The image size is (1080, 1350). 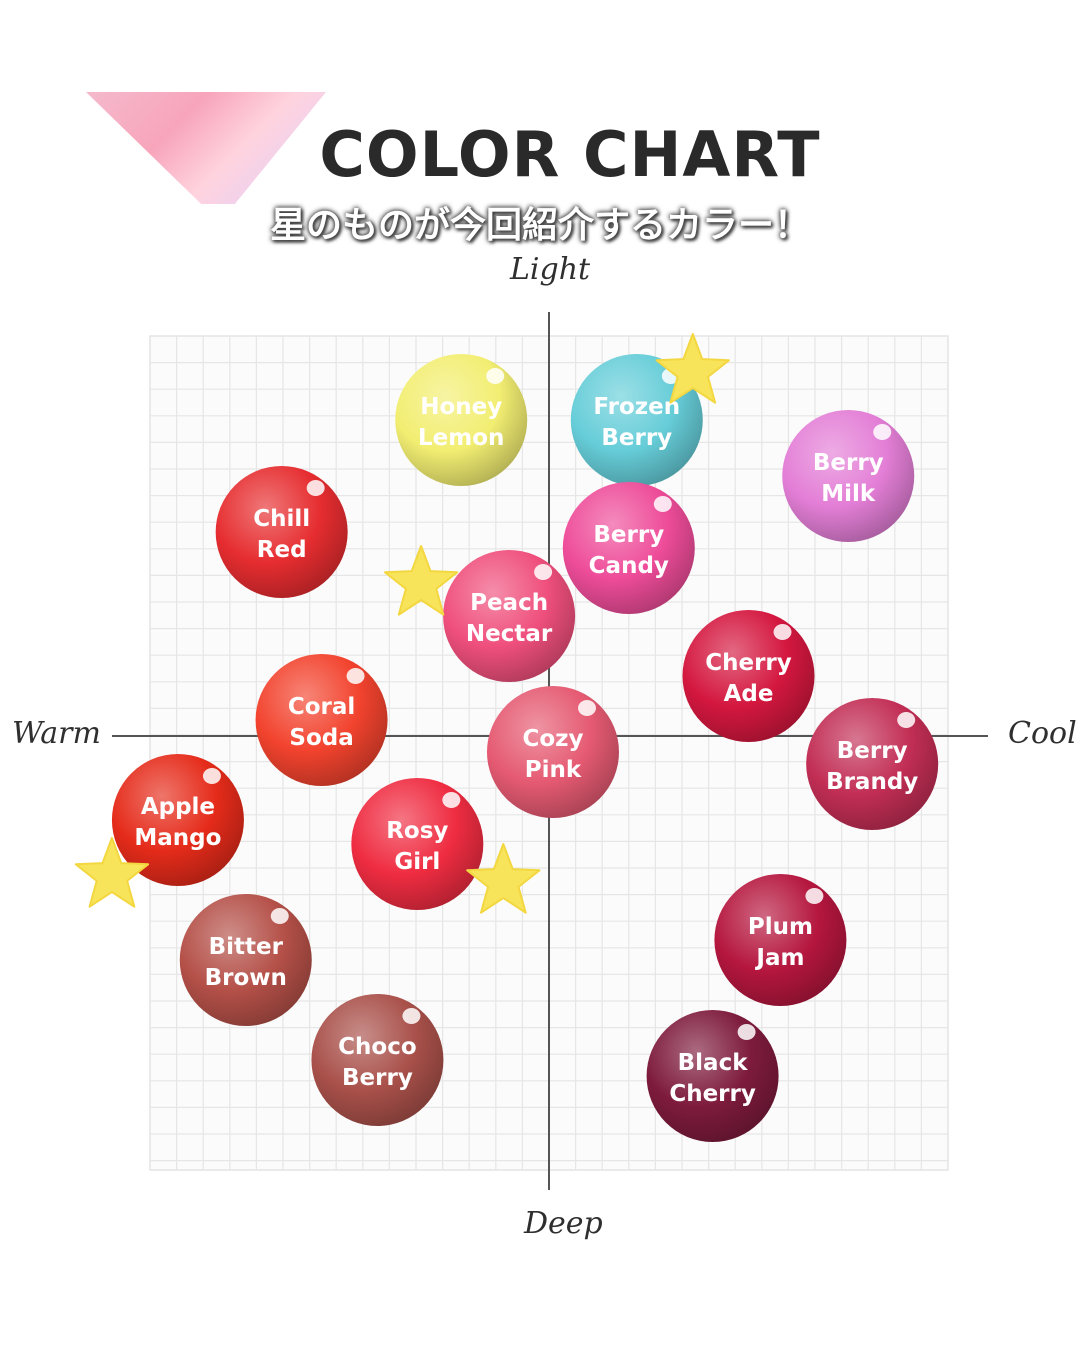 I want to click on color-point-label: Bitter, so click(x=246, y=947).